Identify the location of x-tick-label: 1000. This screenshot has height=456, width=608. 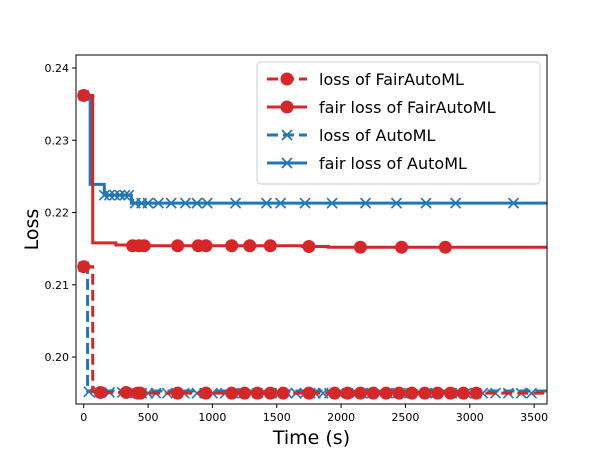
(212, 417).